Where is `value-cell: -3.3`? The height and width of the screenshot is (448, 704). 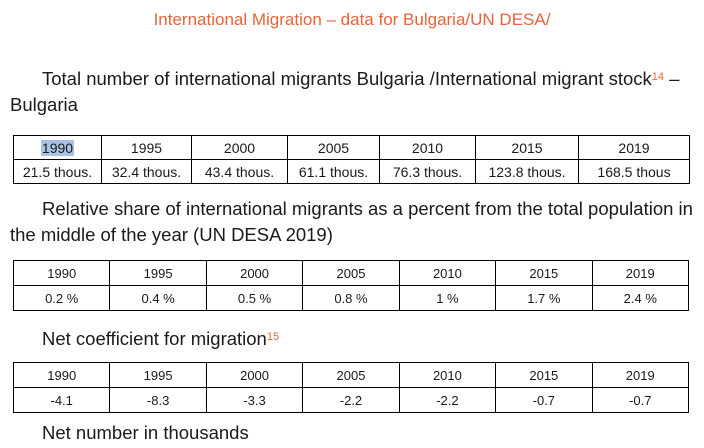 value-cell: -3.3 is located at coordinates (254, 400).